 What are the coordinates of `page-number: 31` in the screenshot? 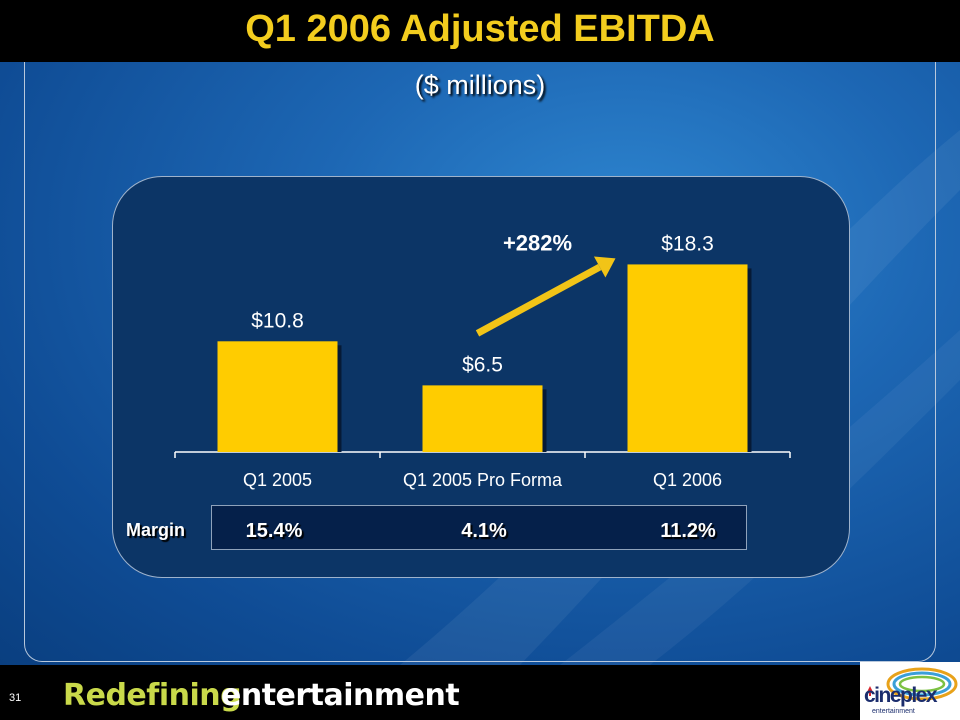 It's located at (15, 698).